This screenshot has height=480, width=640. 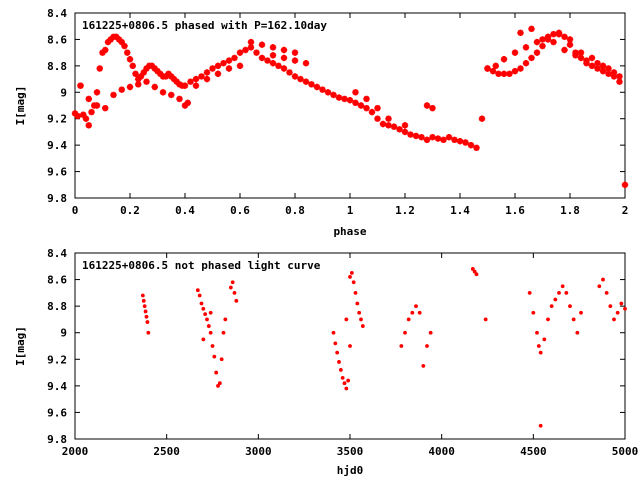 What do you see at coordinates (240, 210) in the screenshot?
I see `x-tick-label: 0.6` at bounding box center [240, 210].